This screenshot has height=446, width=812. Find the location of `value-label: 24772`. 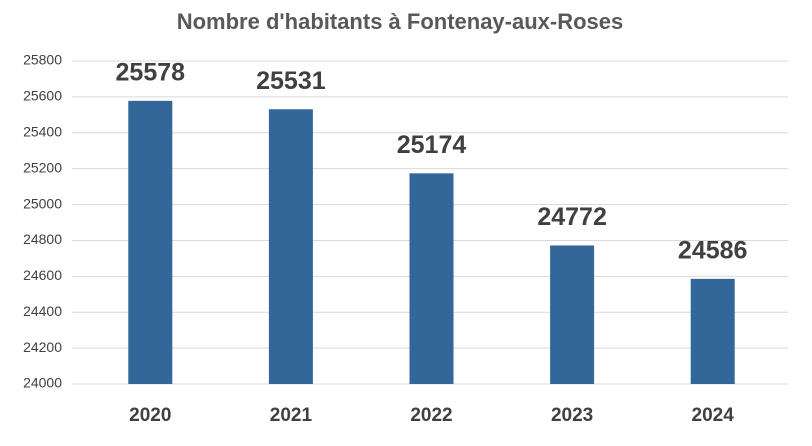

value-label: 24772 is located at coordinates (572, 217).